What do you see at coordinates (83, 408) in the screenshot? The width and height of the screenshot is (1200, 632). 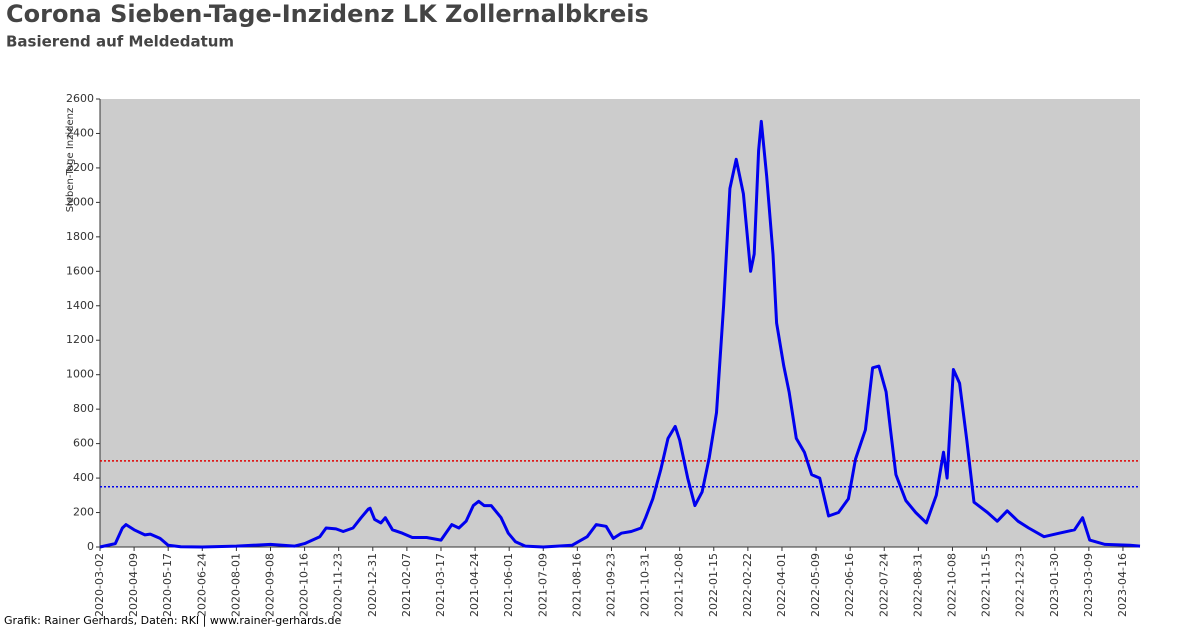 I see `y-tick-label: 800` at bounding box center [83, 408].